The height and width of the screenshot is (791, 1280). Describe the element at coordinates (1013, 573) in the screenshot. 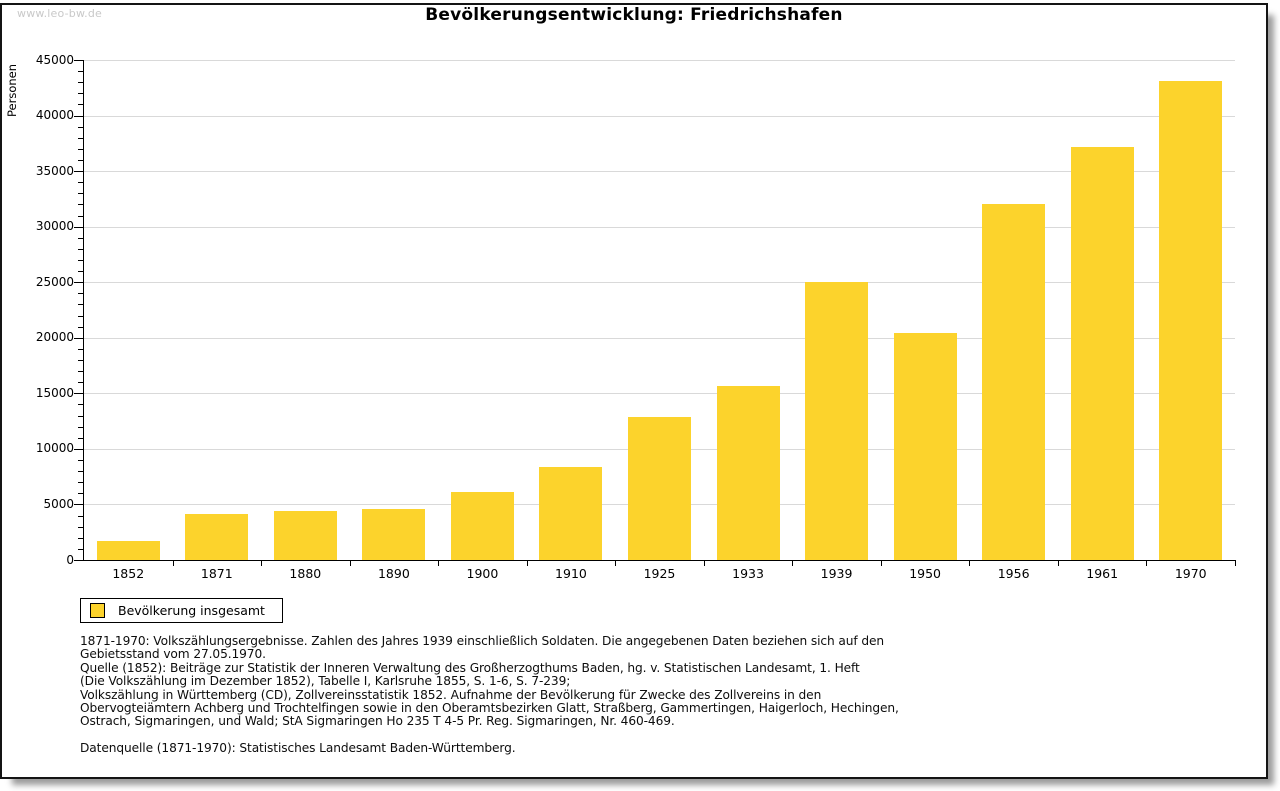

I see `x-tick-label-1956: 1956` at that location.